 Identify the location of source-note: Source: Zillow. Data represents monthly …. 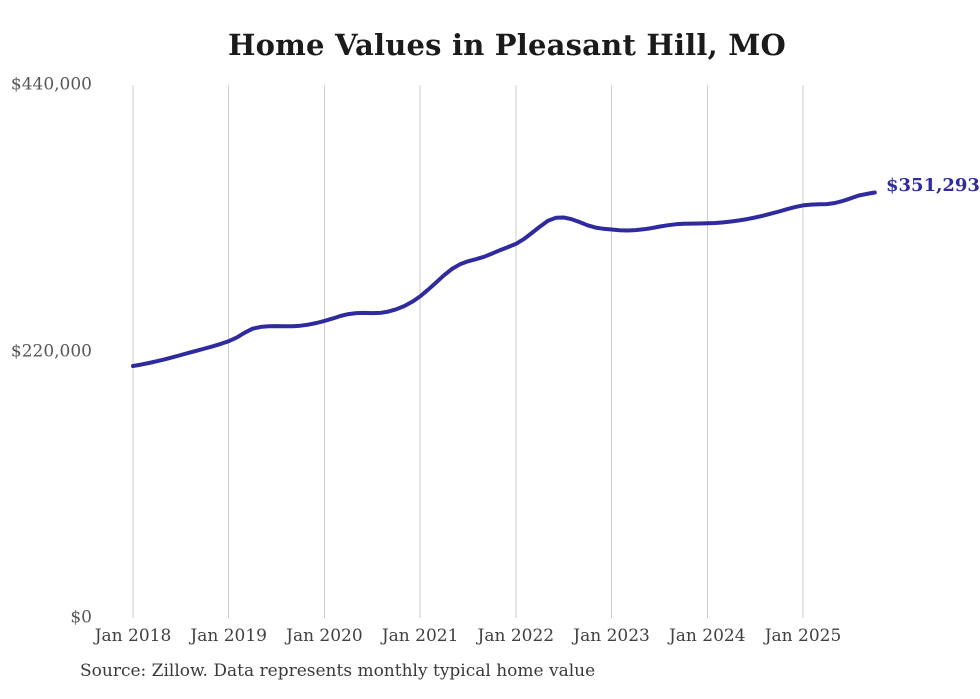
(338, 671).